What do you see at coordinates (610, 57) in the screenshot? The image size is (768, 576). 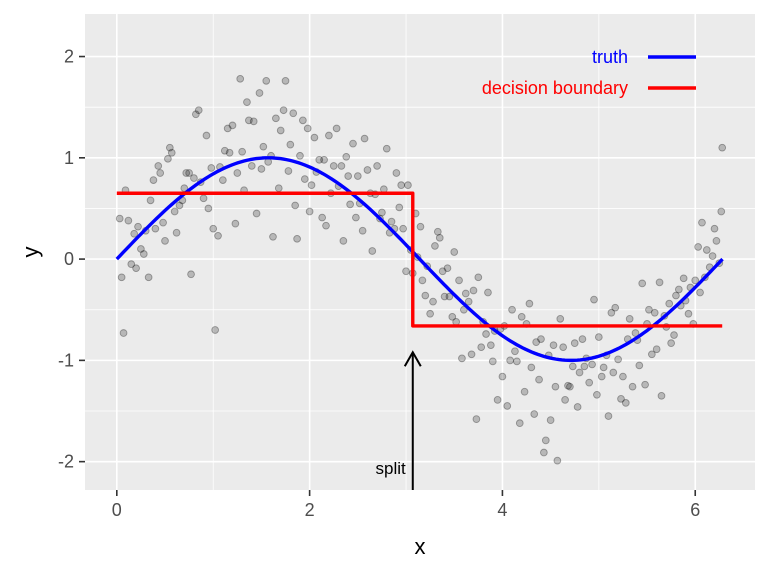 I see `legend-label-truth: truth` at bounding box center [610, 57].